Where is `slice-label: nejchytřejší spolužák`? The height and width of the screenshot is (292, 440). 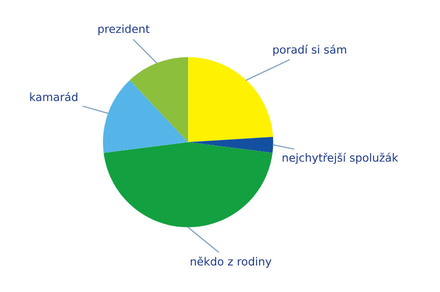
slice-label: nejchytřejší spolužák is located at coordinates (340, 158).